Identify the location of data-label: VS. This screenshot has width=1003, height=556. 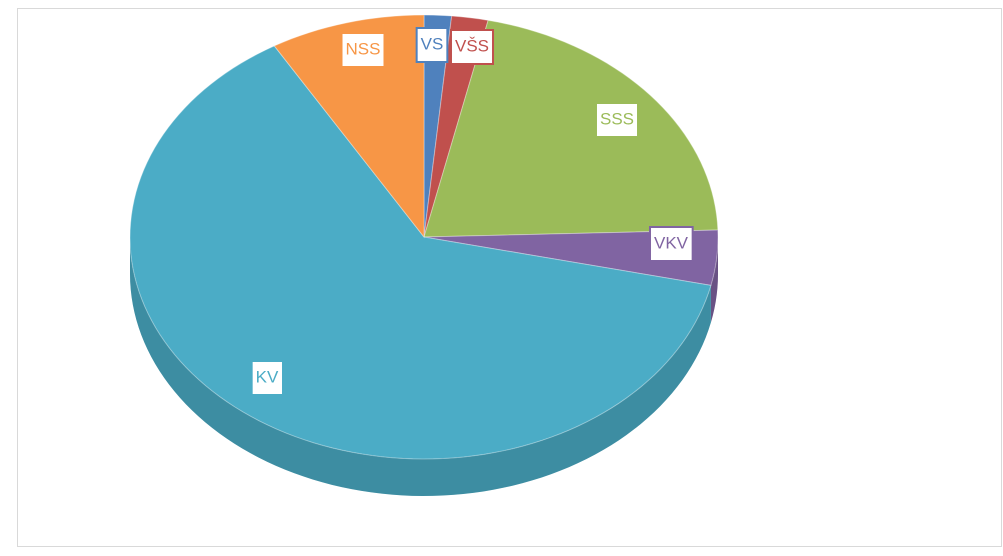
(432, 45).